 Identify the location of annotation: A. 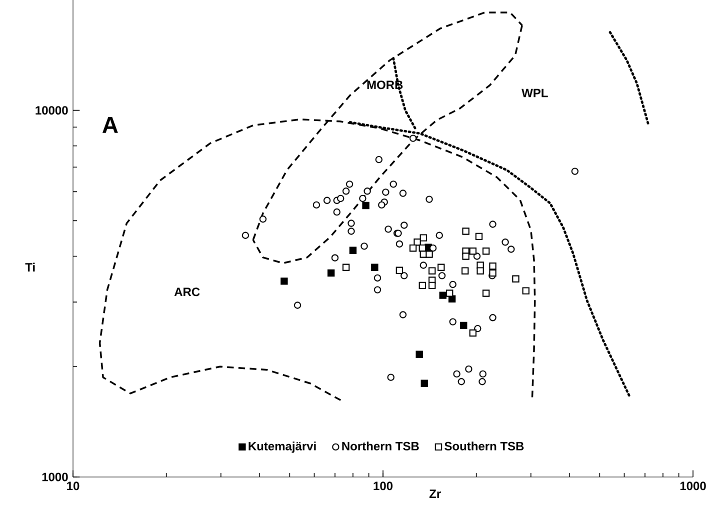
(110, 125).